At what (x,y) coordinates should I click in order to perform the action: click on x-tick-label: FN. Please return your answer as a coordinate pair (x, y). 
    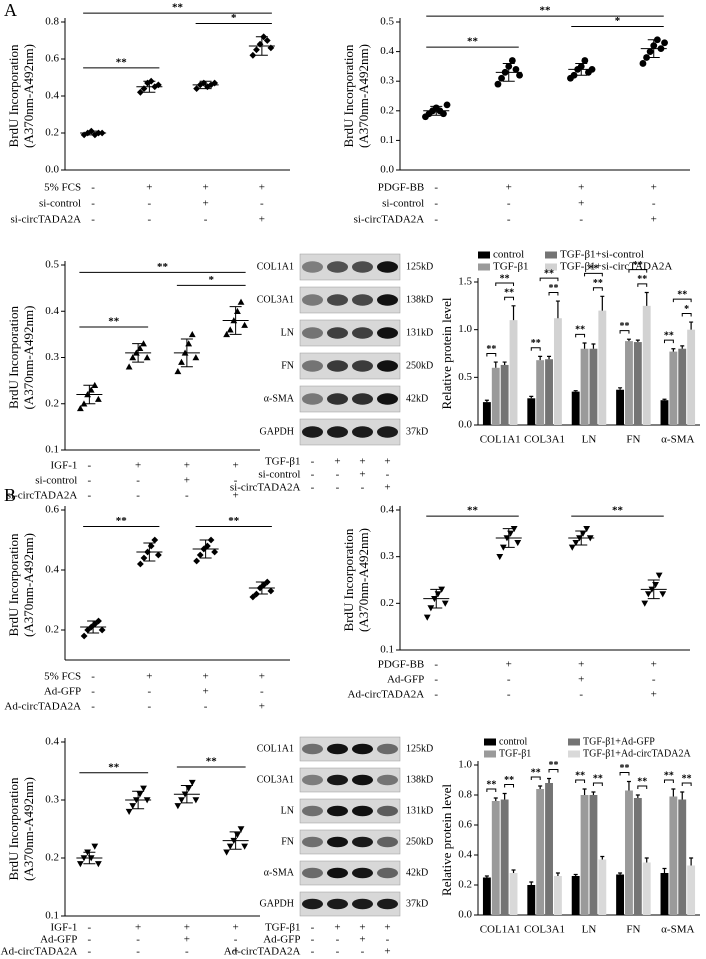
    Looking at the image, I should click on (633, 930).